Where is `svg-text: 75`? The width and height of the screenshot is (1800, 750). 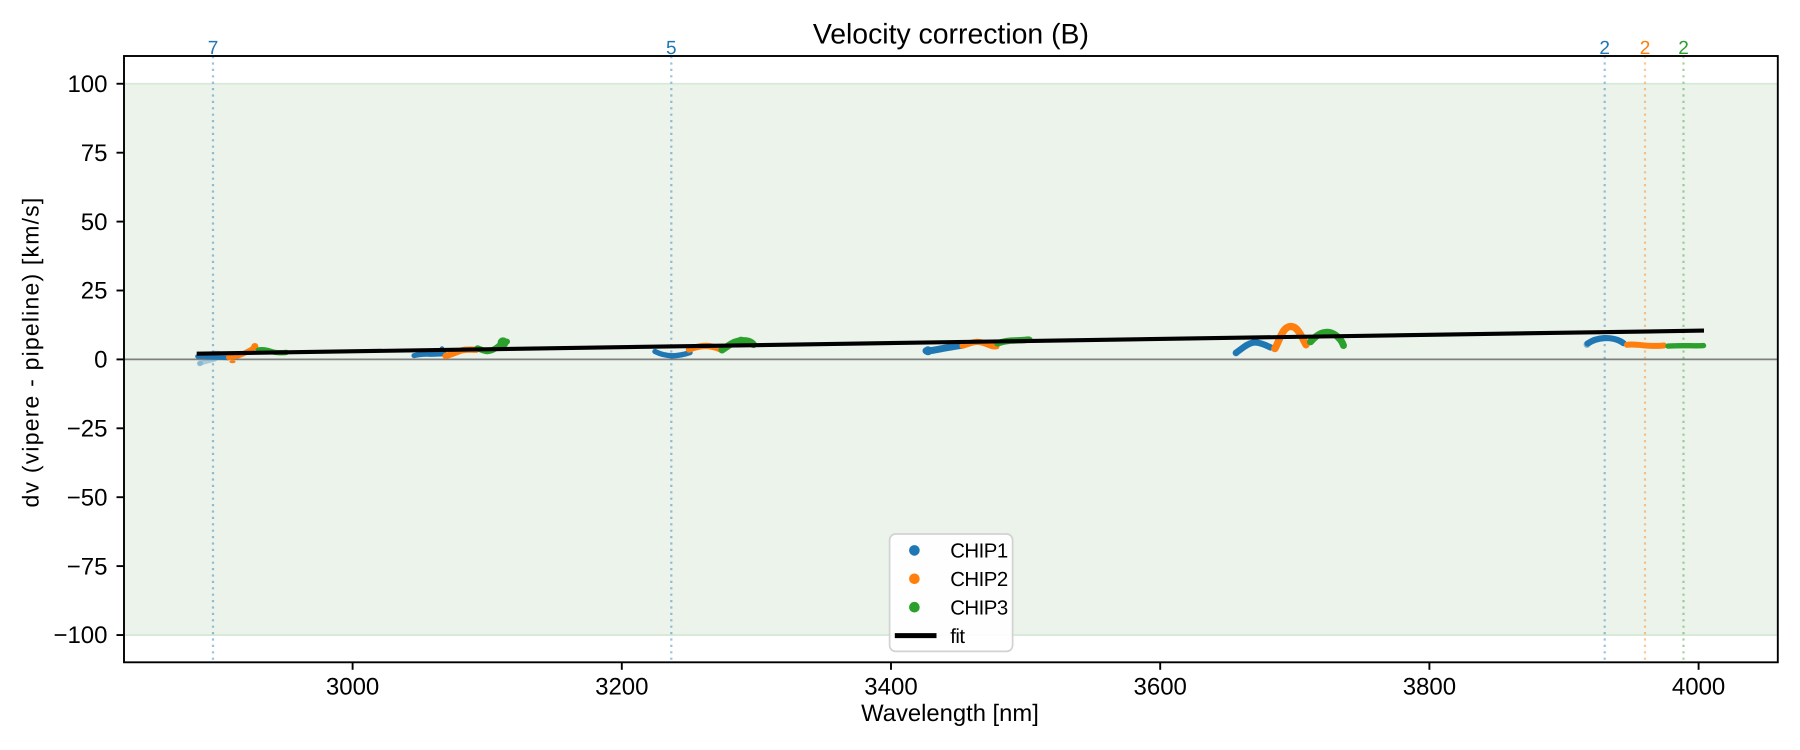
svg-text: 75 is located at coordinates (94, 153).